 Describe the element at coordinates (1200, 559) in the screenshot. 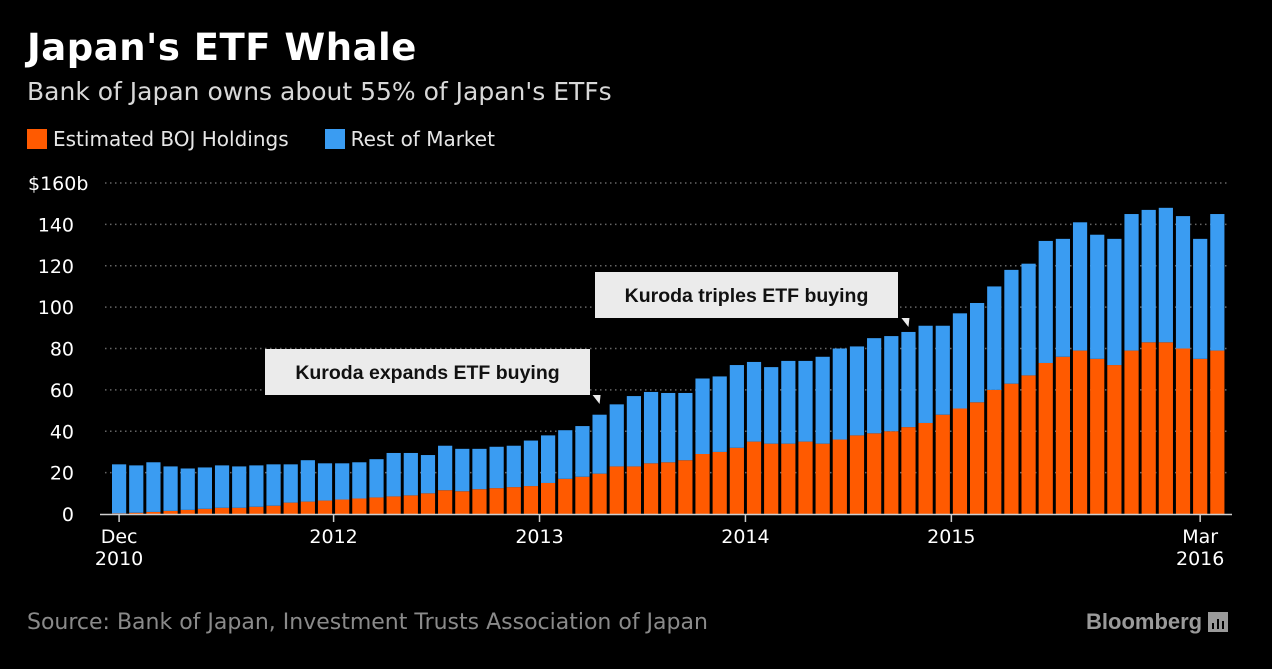

I see `x-tick-label-year: 2016` at that location.